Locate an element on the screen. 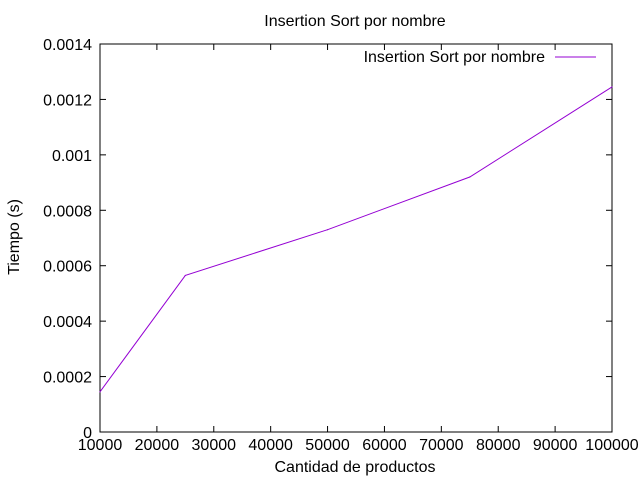 The height and width of the screenshot is (480, 640). y-tick-label: 0.0004 is located at coordinates (67, 322).